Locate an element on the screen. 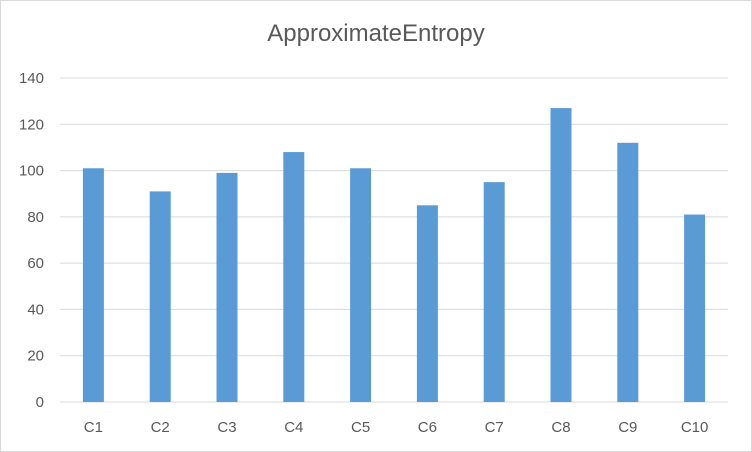  bar-c7 is located at coordinates (494, 292).